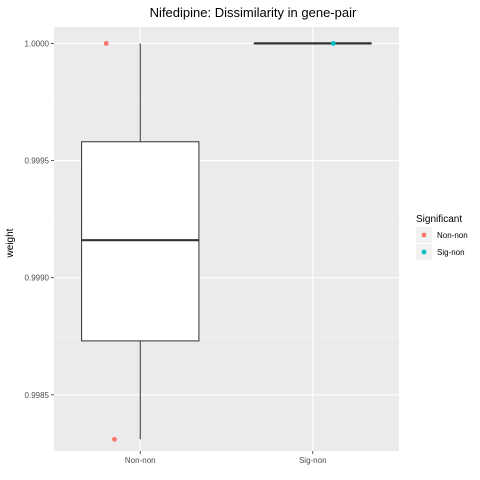 The width and height of the screenshot is (480, 480). What do you see at coordinates (451, 252) in the screenshot?
I see `legend-label: Sig-non` at bounding box center [451, 252].